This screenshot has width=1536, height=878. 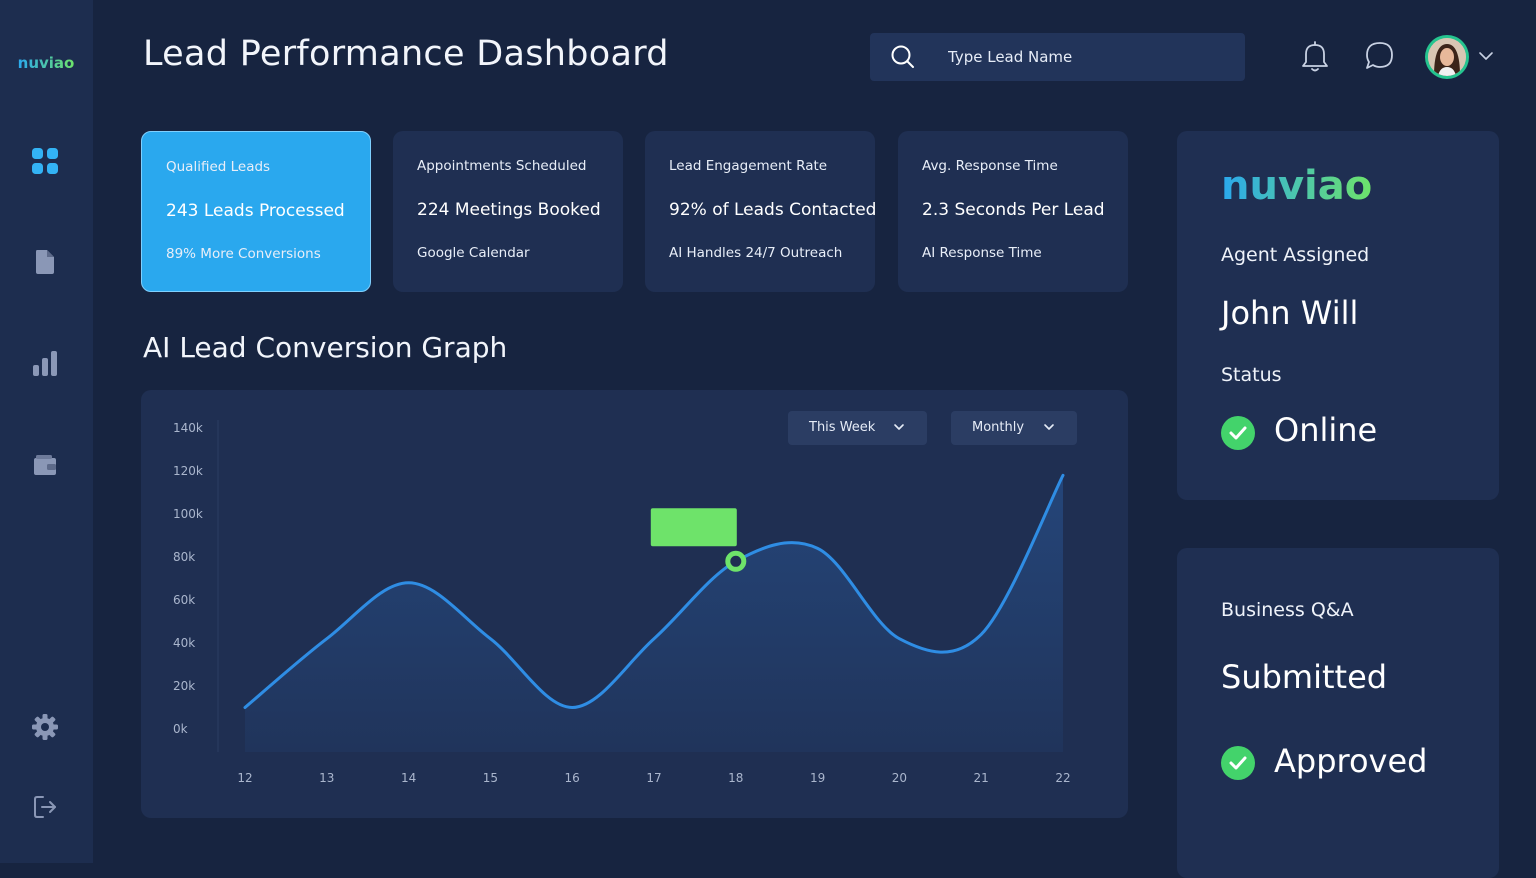 I want to click on interval-dropdown: Monthly, so click(x=1014, y=428).